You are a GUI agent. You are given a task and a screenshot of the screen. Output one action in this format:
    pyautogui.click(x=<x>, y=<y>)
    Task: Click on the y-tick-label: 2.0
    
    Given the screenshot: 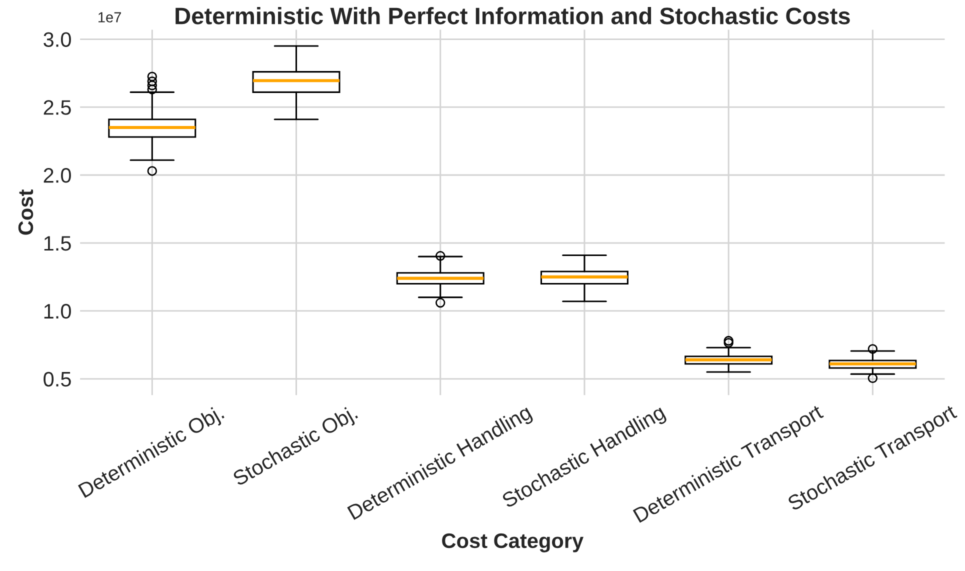 What is the action you would take?
    pyautogui.click(x=57, y=175)
    